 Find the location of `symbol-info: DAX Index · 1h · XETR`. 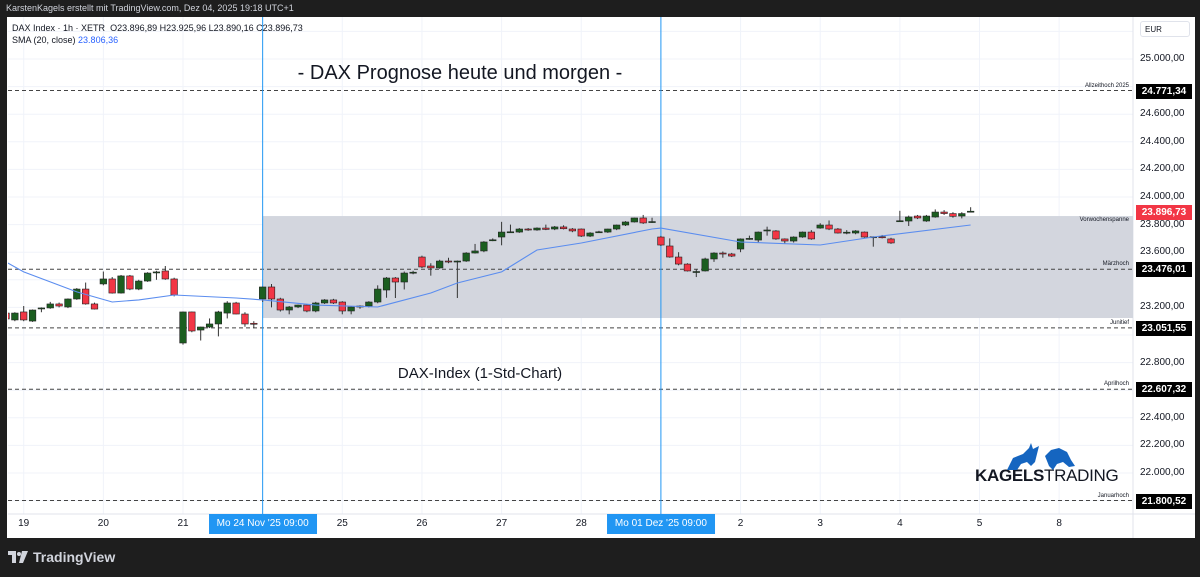

symbol-info: DAX Index · 1h · XETR is located at coordinates (59, 28).